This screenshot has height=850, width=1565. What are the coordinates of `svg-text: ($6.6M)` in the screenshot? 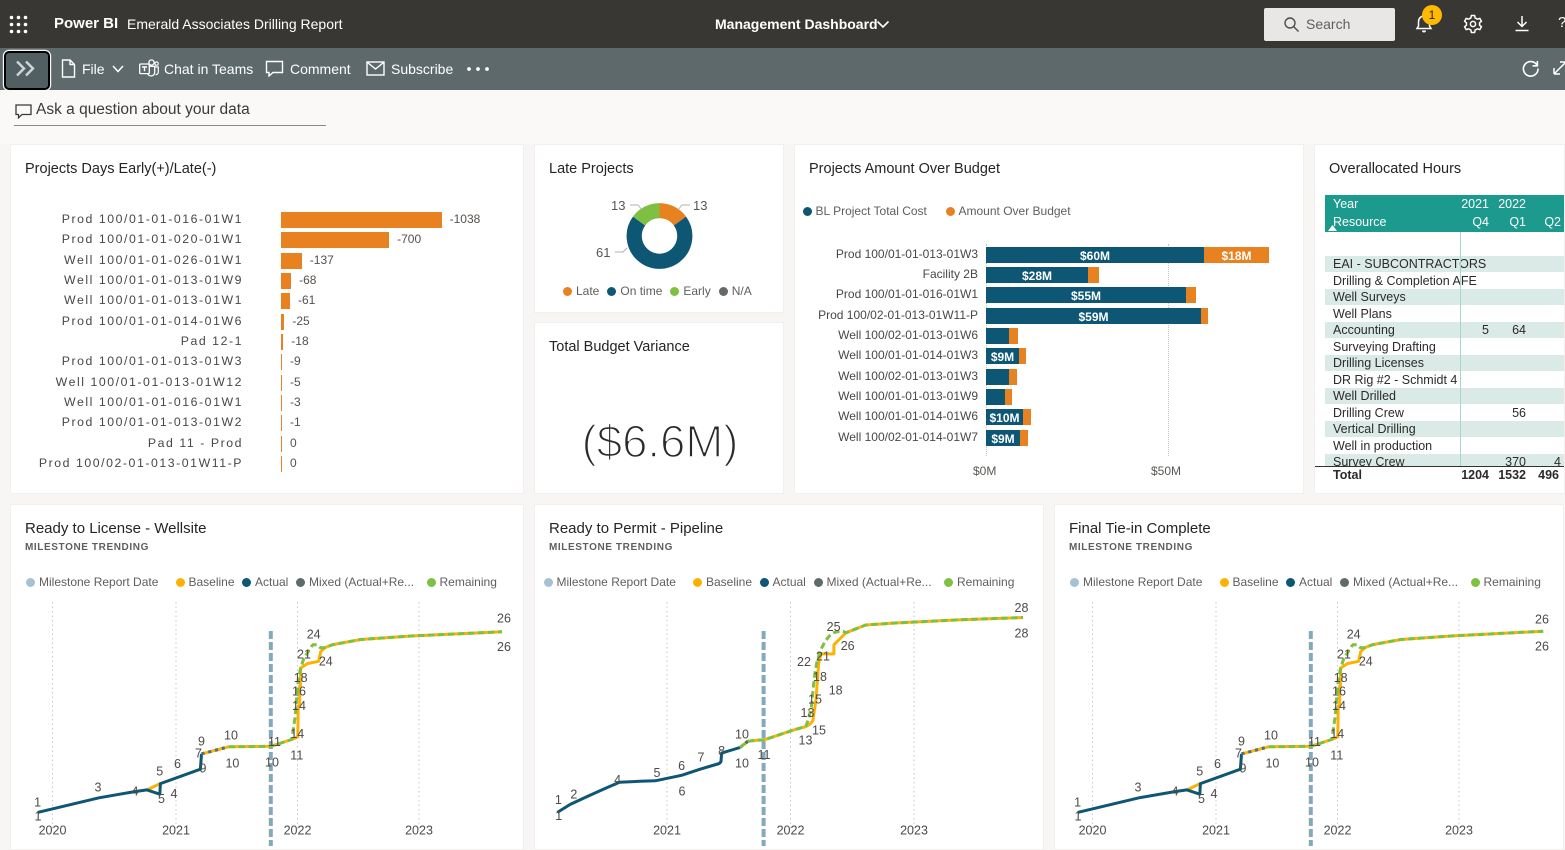 It's located at (660, 441).